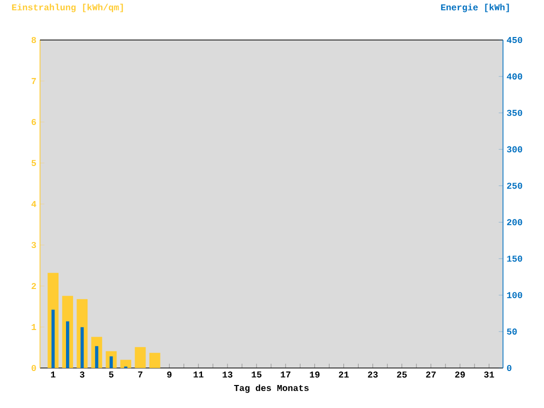  Describe the element at coordinates (514, 76) in the screenshot. I see `y2-tick-label: 400` at that location.